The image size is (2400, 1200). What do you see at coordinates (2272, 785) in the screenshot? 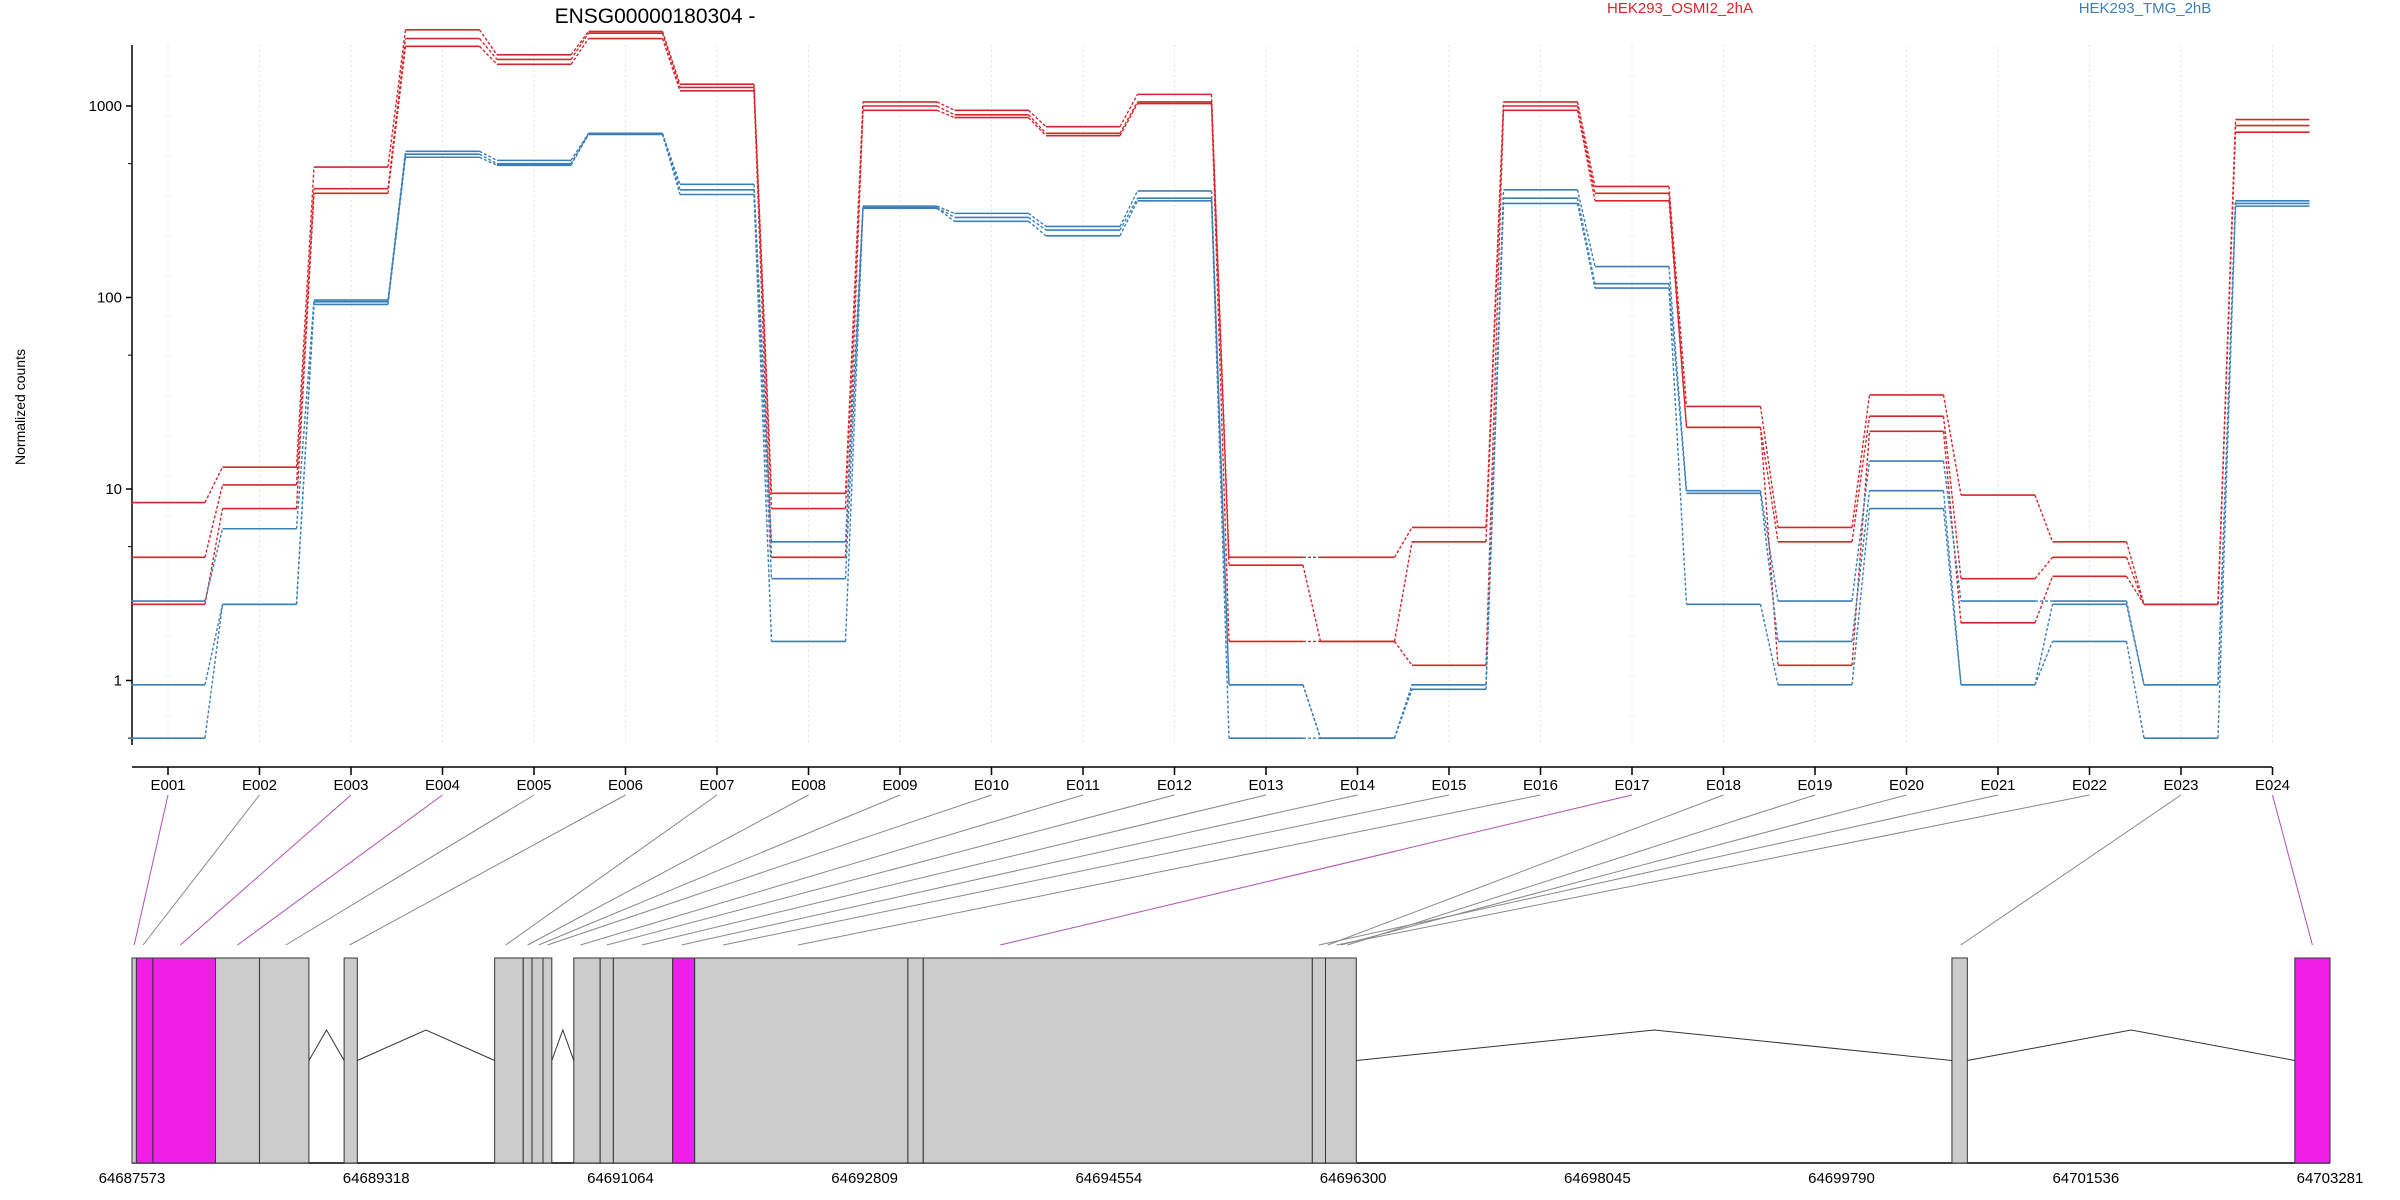
I see `x-tick-label: E024` at bounding box center [2272, 785].